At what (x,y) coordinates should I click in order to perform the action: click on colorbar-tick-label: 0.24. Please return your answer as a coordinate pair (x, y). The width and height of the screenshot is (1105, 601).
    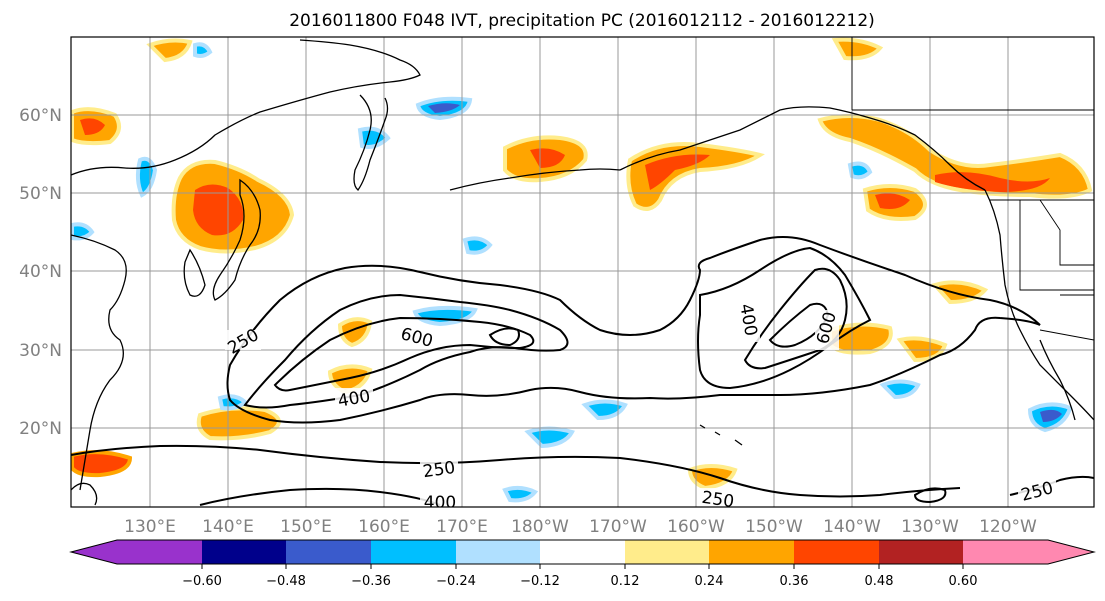
    Looking at the image, I should click on (709, 581).